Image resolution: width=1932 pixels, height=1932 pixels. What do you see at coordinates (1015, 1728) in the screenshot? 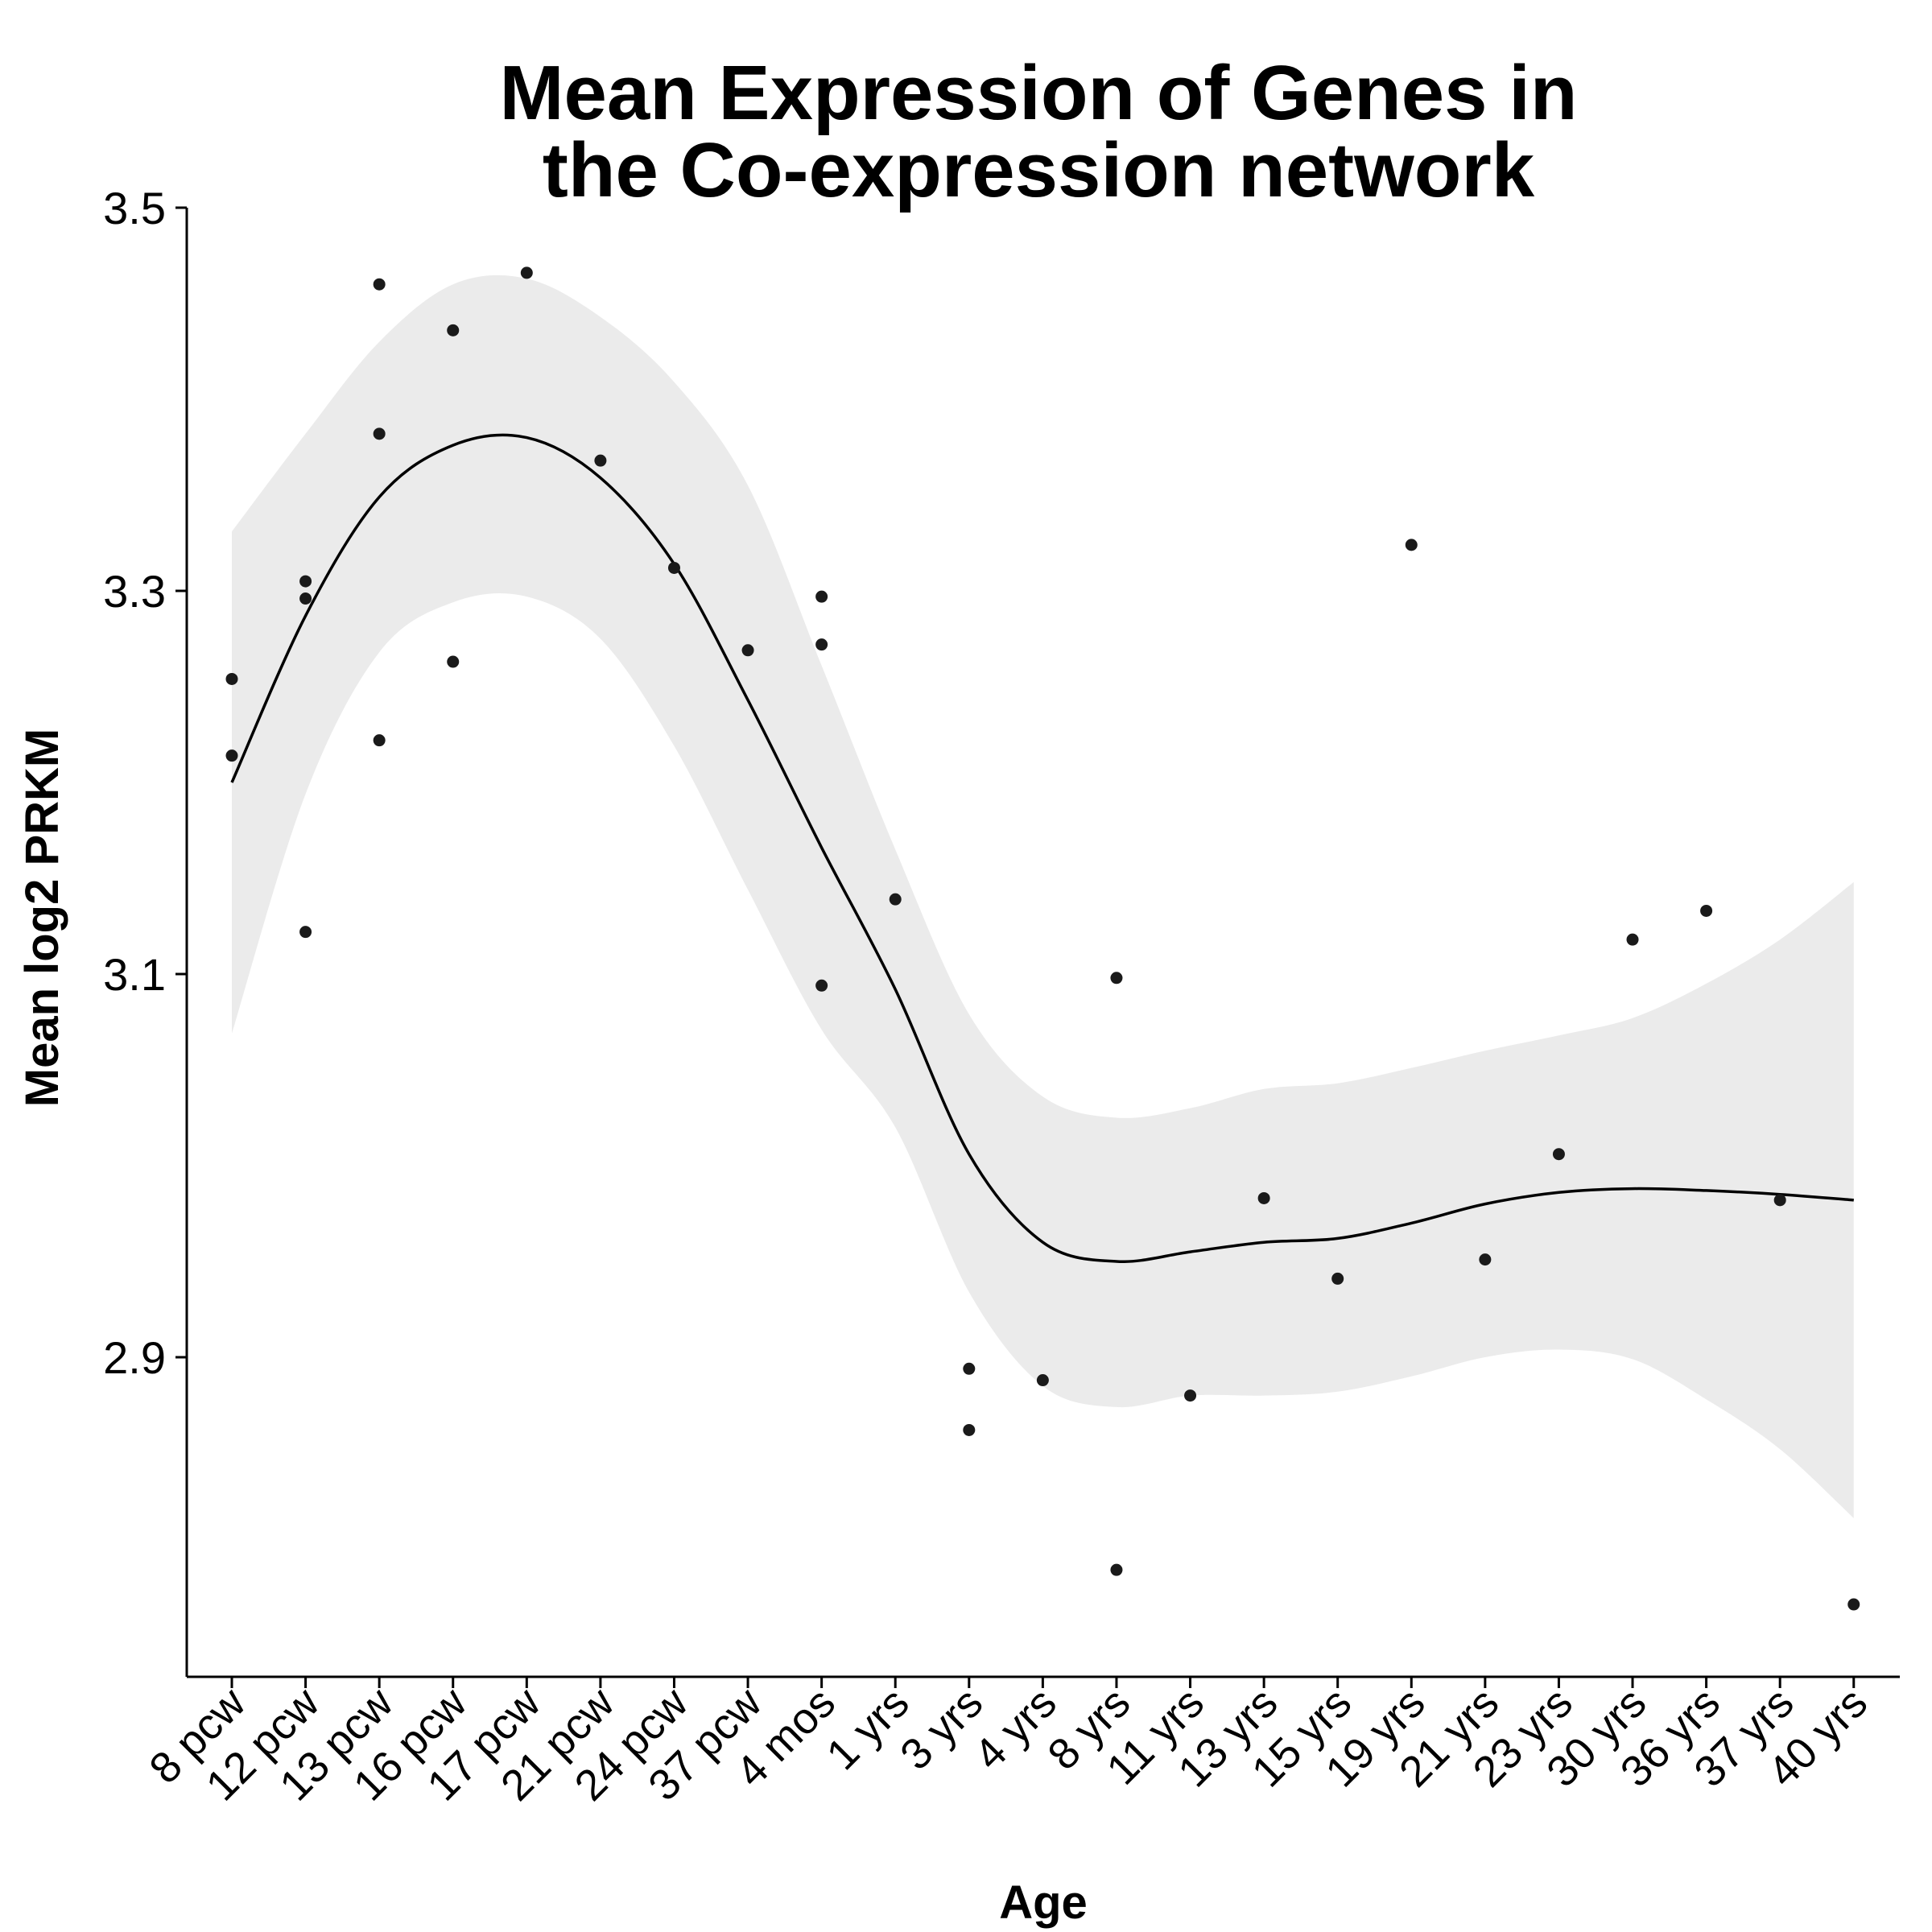
I see `x-tick-label: 4 yrs` at bounding box center [1015, 1728].